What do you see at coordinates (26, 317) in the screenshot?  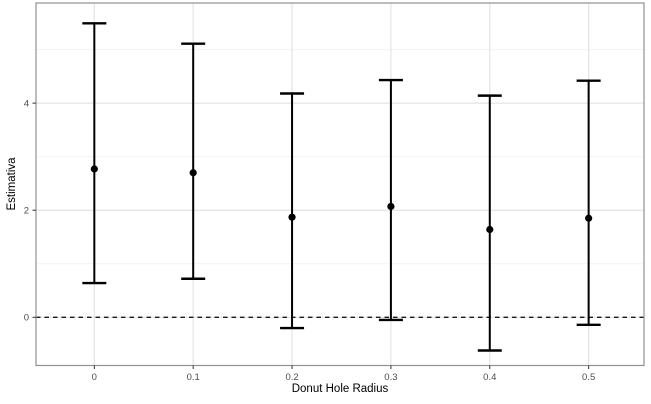 I see `y-tick-label: 0` at bounding box center [26, 317].